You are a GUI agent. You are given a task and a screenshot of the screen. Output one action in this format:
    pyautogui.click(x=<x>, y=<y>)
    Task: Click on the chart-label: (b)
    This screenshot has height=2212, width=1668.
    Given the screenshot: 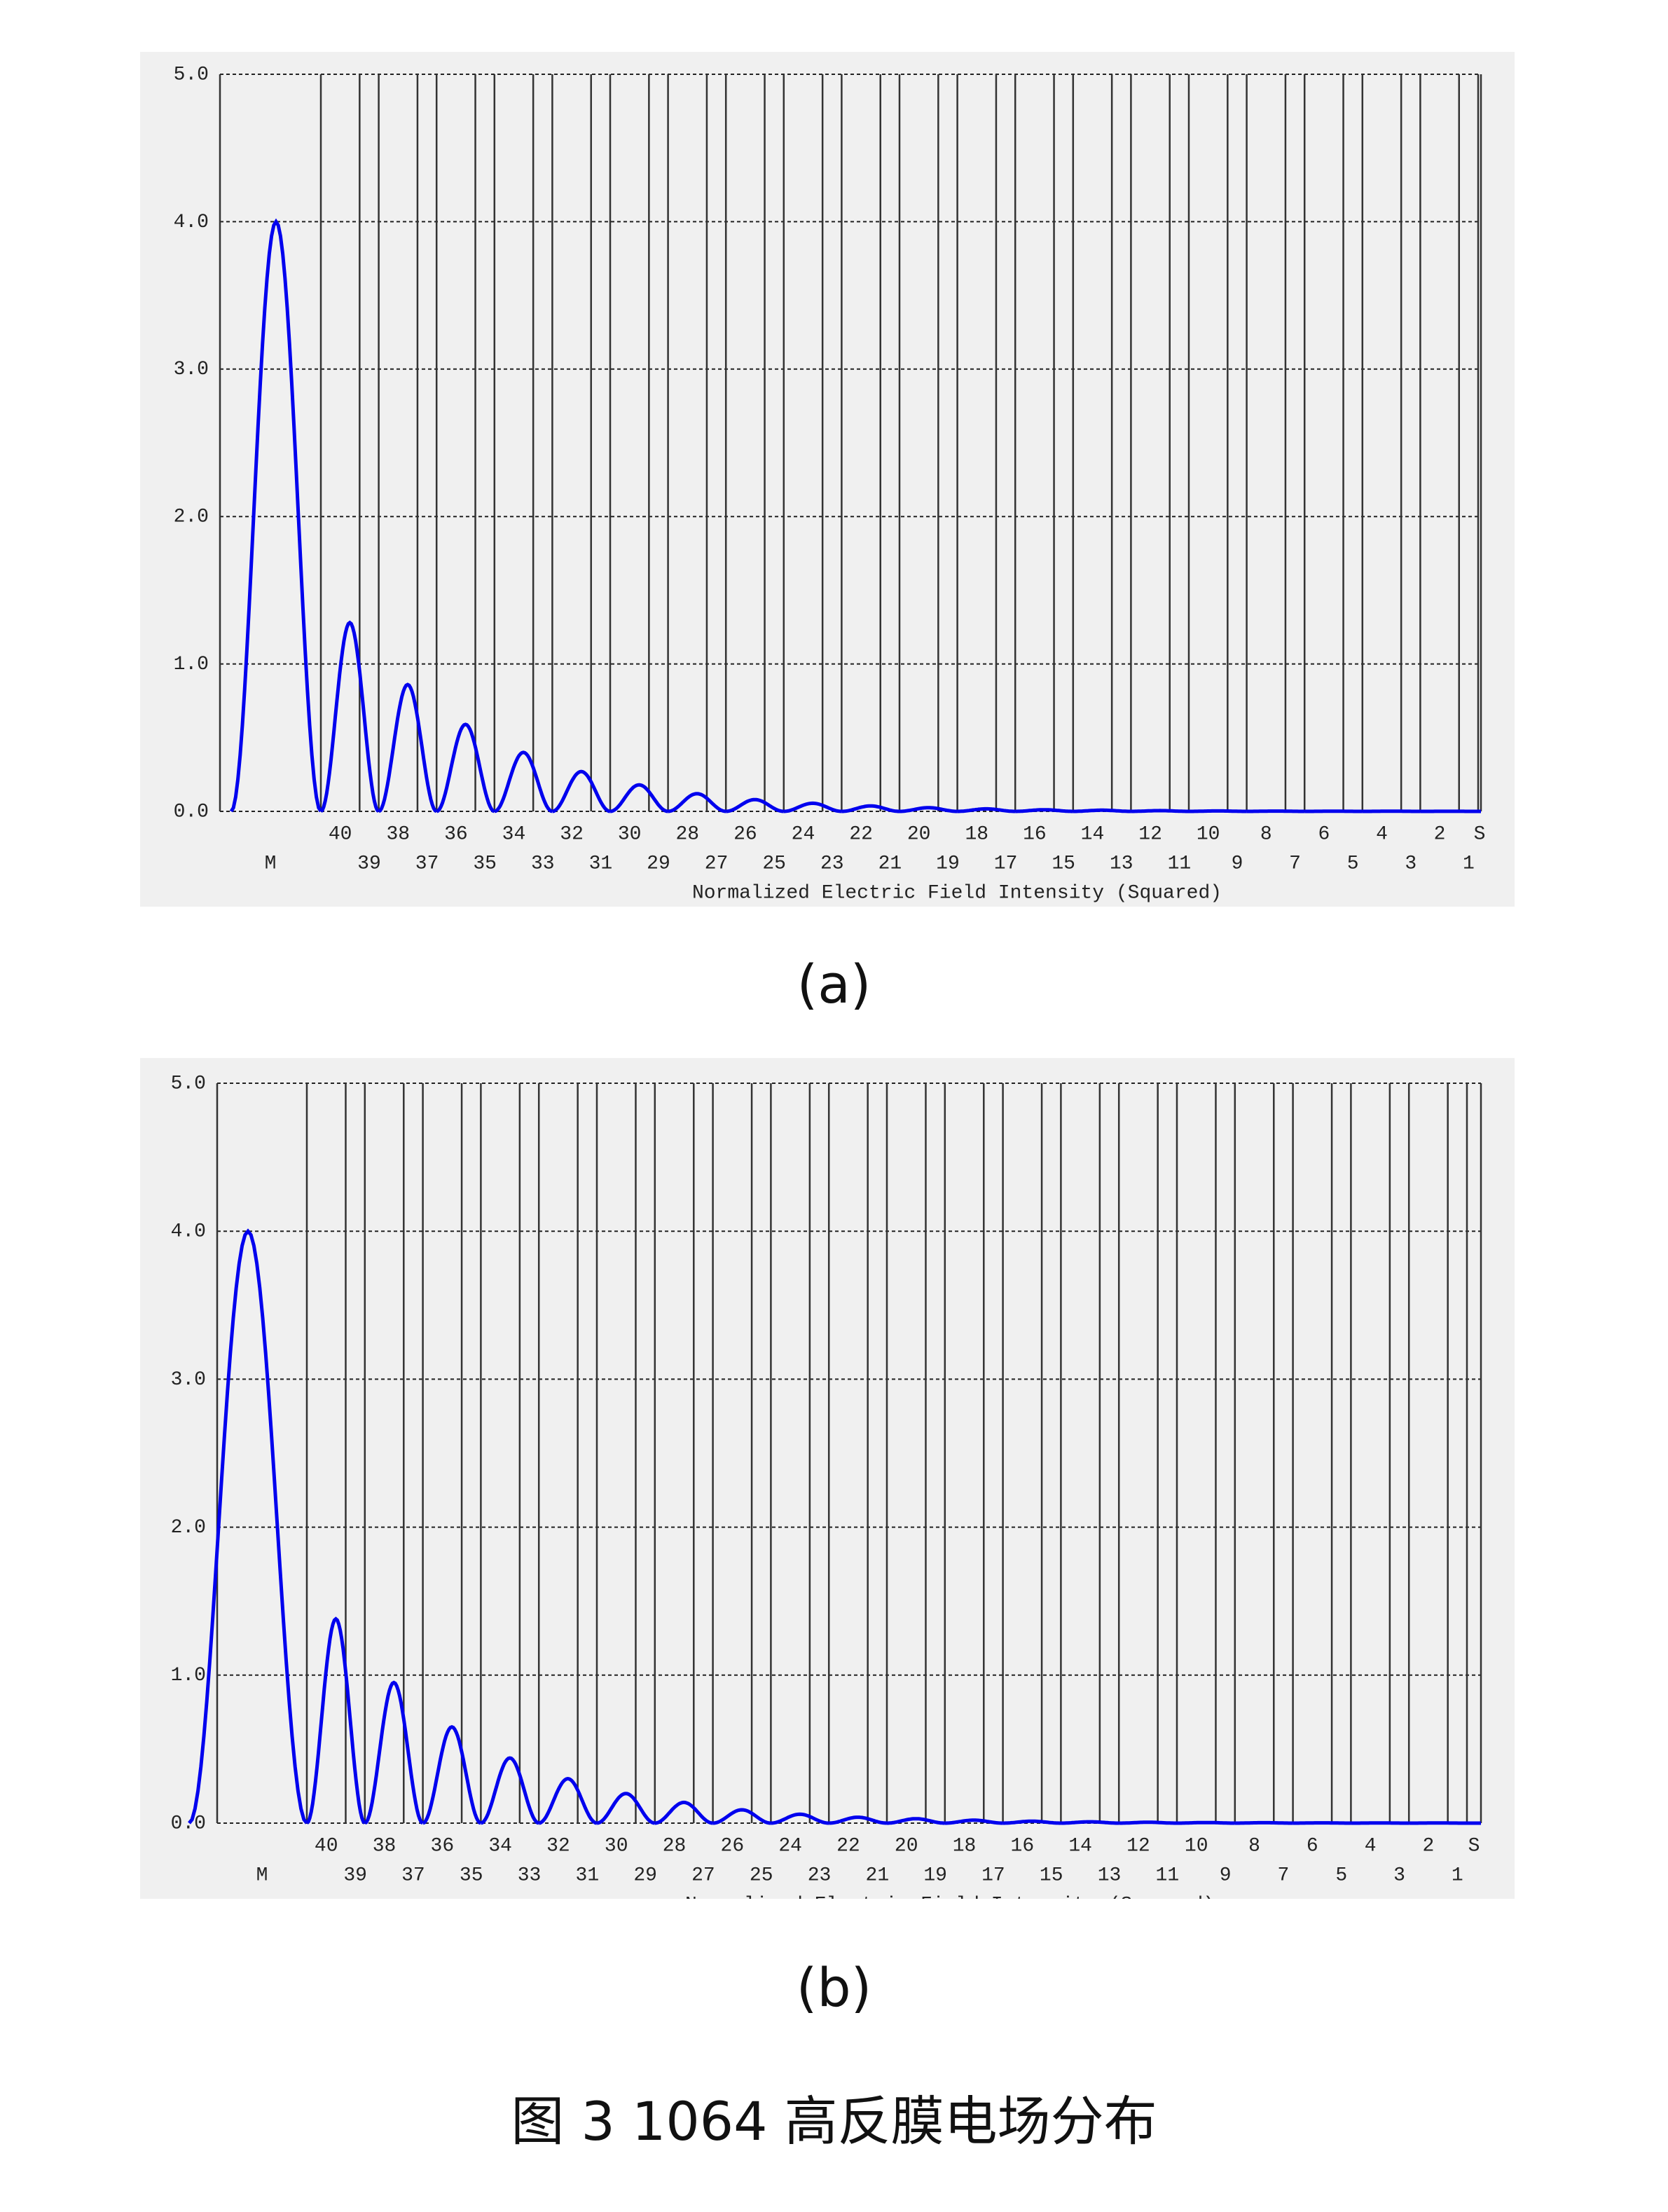 What is the action you would take?
    pyautogui.click(x=834, y=1987)
    